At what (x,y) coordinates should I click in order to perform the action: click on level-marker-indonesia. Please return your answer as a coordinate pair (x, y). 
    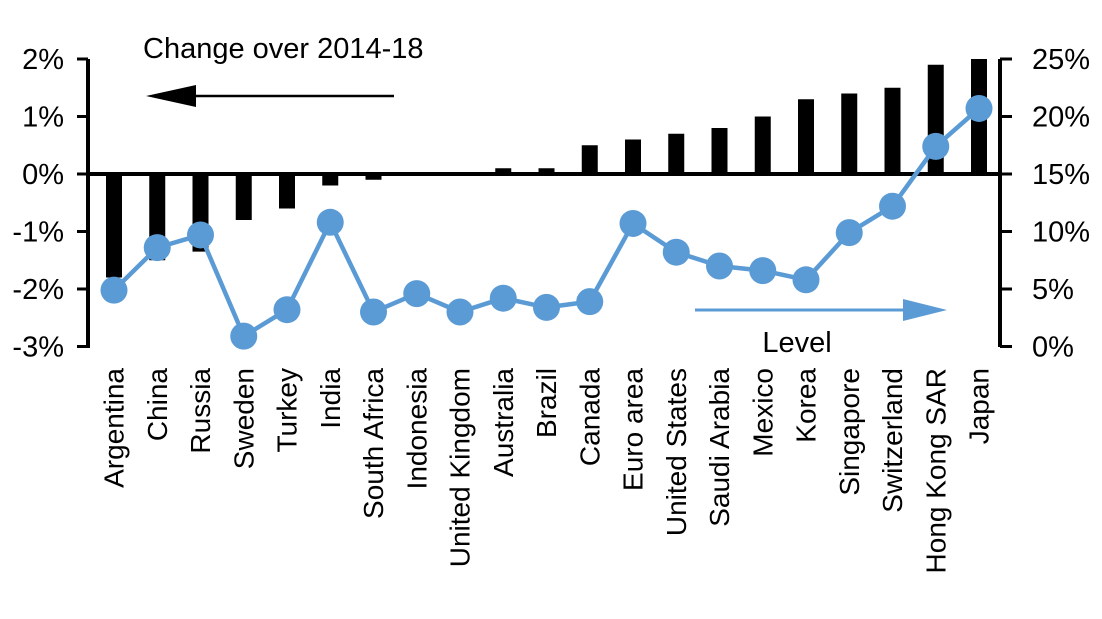
    Looking at the image, I should click on (417, 294).